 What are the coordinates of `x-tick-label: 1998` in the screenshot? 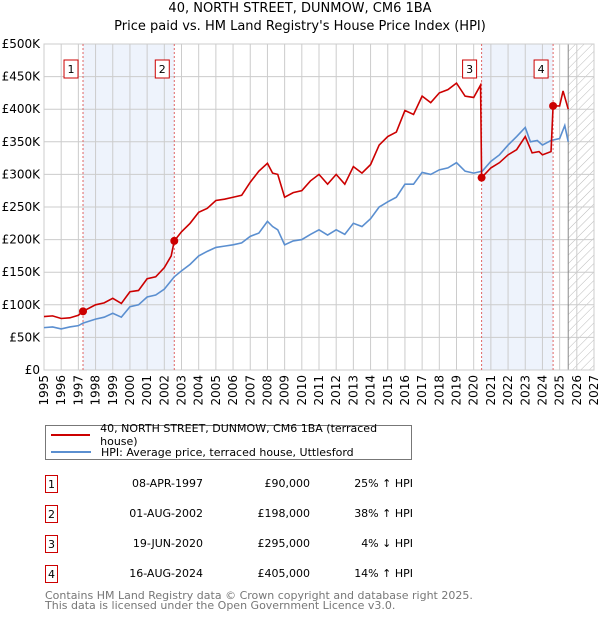 It's located at (96, 390).